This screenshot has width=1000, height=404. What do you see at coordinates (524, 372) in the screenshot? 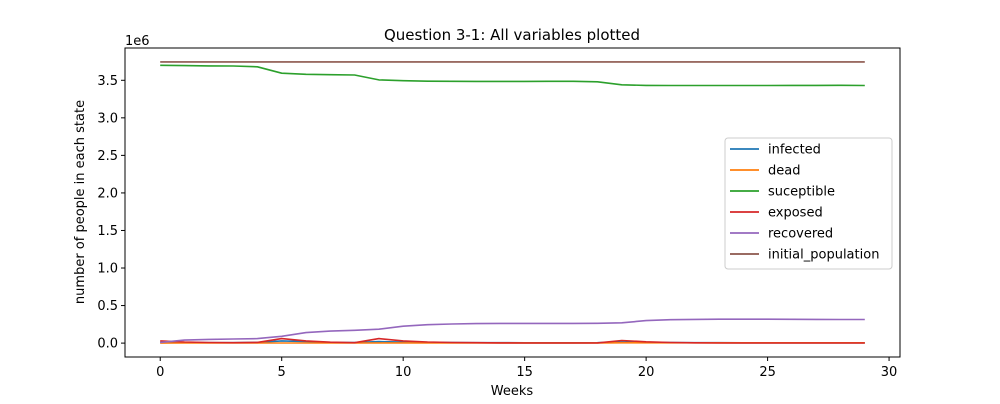
I see `x-tick-label: 15` at bounding box center [524, 372].